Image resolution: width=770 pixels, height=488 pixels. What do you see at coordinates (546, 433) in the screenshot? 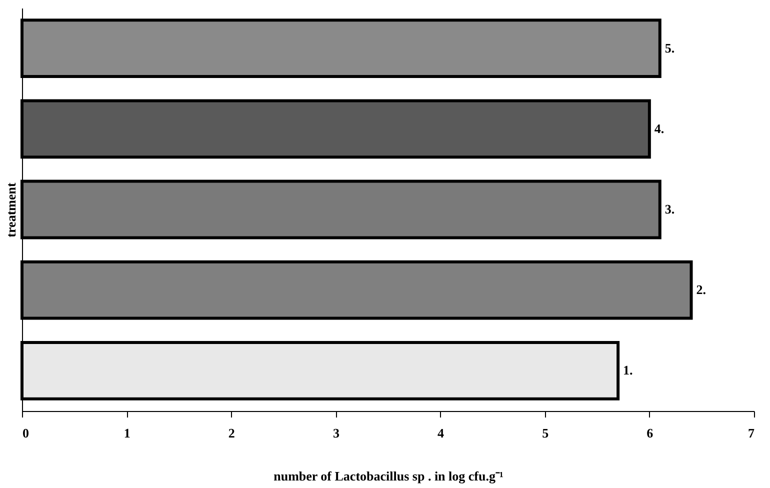
I see `x-tick-label: 5` at bounding box center [546, 433].